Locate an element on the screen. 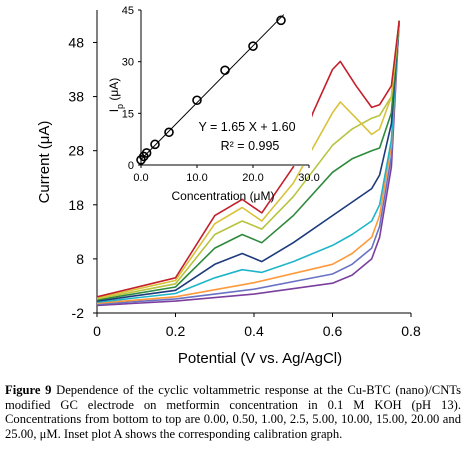  inset-r-squared: R² = 0.995 is located at coordinates (250, 146).